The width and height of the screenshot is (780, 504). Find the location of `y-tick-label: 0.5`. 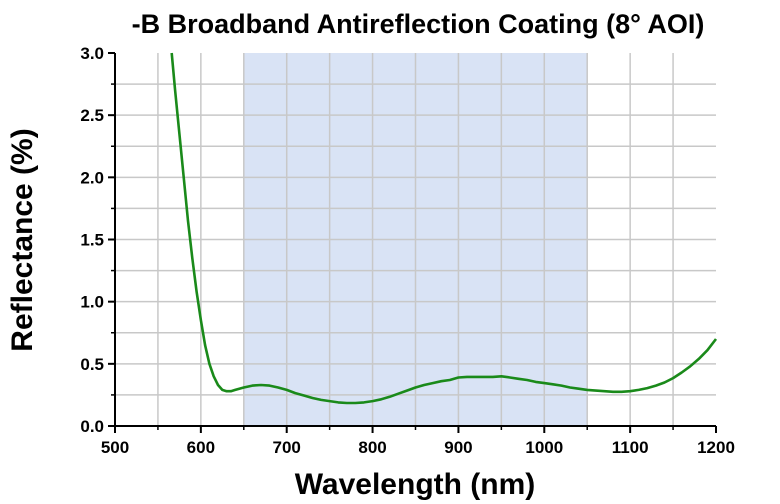

y-tick-label: 0.5 is located at coordinates (92, 364).